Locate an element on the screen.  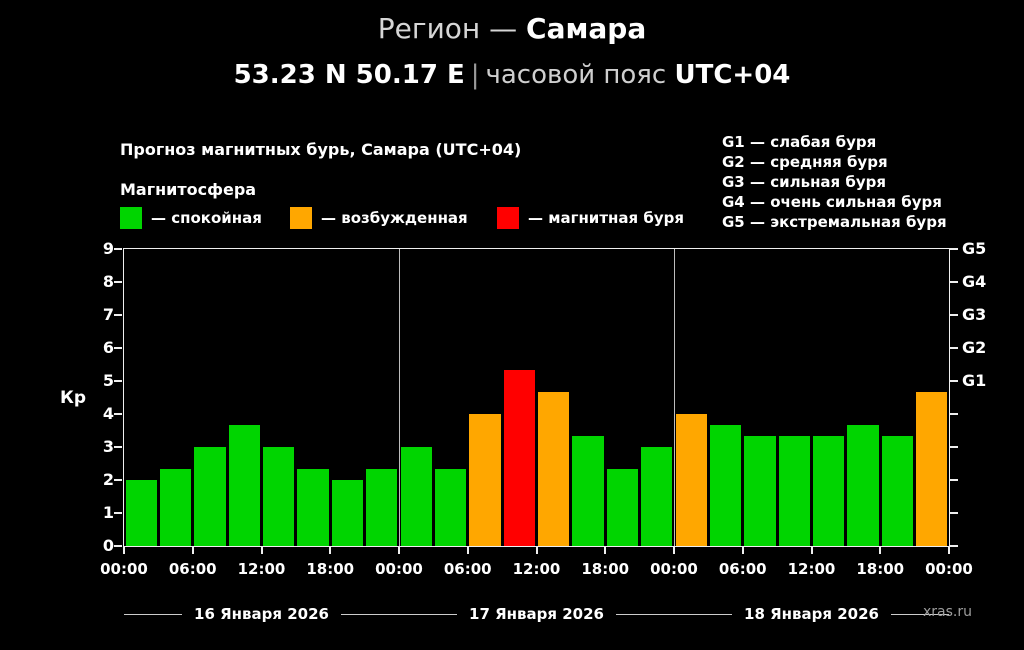
g-axis-label: G1 is located at coordinates (974, 380).